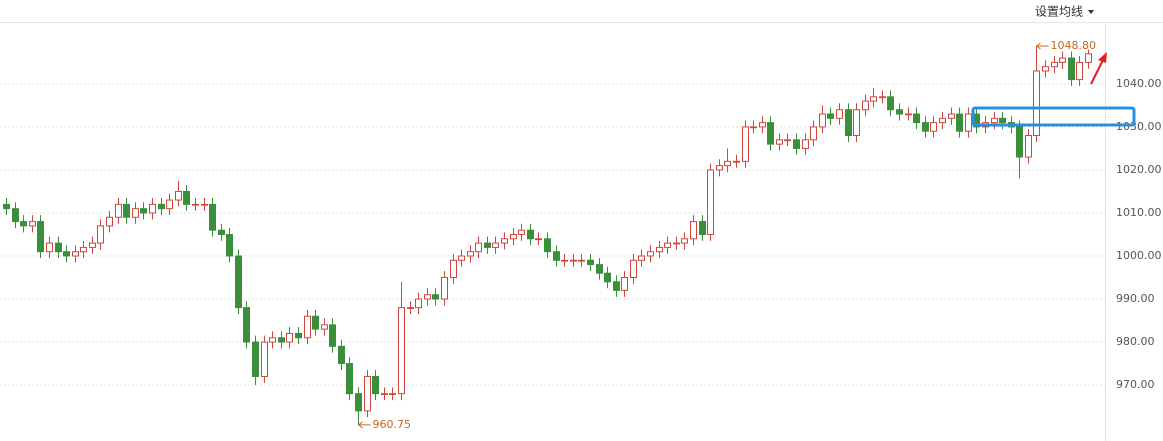 The image size is (1163, 441). Describe the element at coordinates (1053, 116) in the screenshot. I see `highlight-box` at that location.